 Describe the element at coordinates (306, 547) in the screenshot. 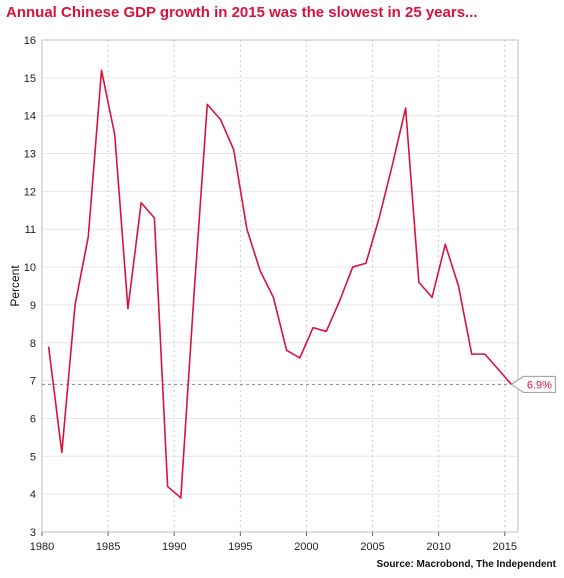

I see `x-tick-label: 2000` at that location.